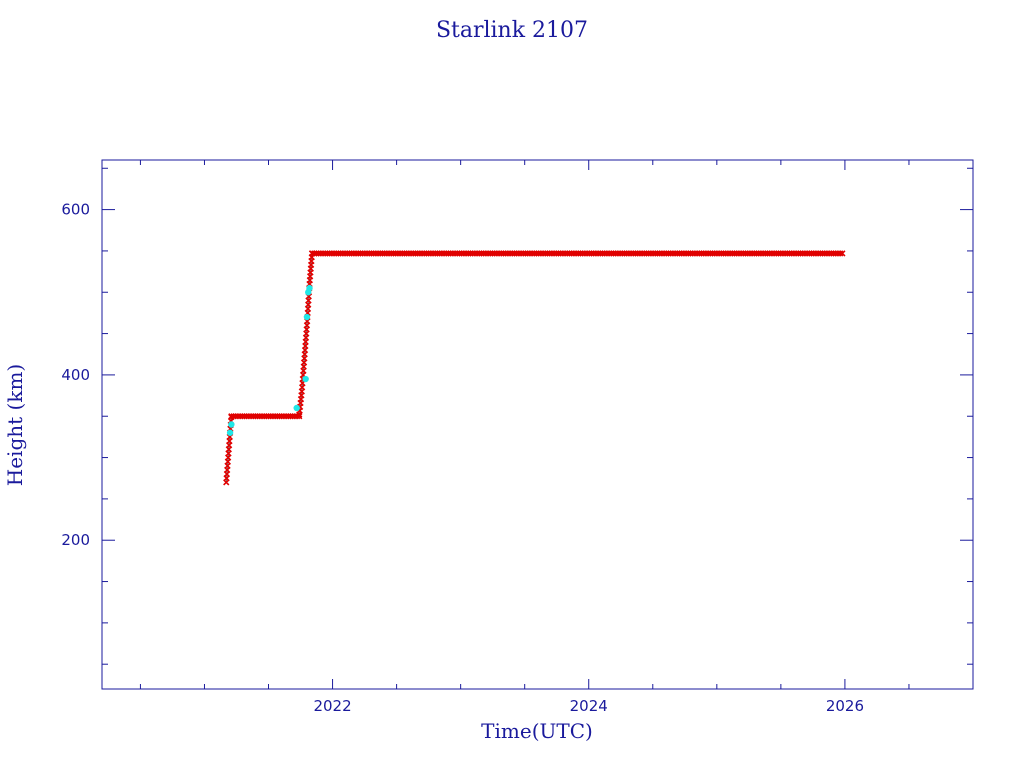 Image resolution: width=1024 pixels, height=768 pixels. What do you see at coordinates (75, 375) in the screenshot?
I see `y-tick-label: 400` at bounding box center [75, 375].